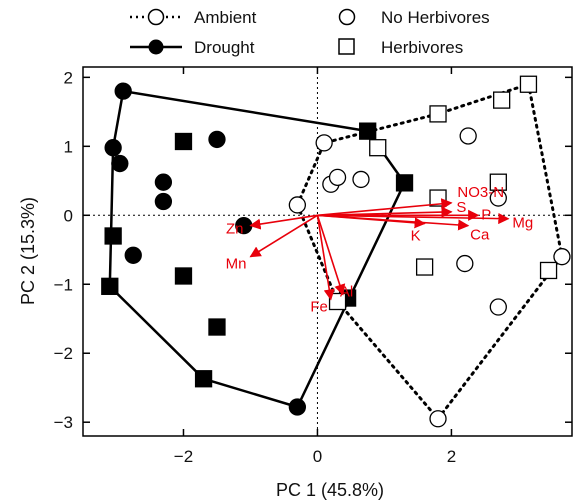 This screenshot has width=580, height=504. What do you see at coordinates (346, 46) in the screenshot?
I see `legend-herbivores-marker` at bounding box center [346, 46].